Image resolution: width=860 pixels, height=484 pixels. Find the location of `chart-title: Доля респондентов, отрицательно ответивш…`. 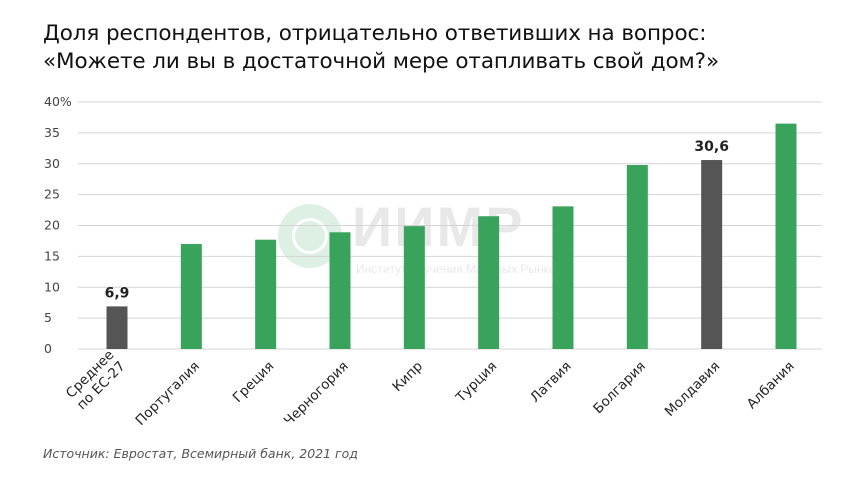

chart-title: Доля респондентов, отрицательно ответивш… is located at coordinates (381, 48).